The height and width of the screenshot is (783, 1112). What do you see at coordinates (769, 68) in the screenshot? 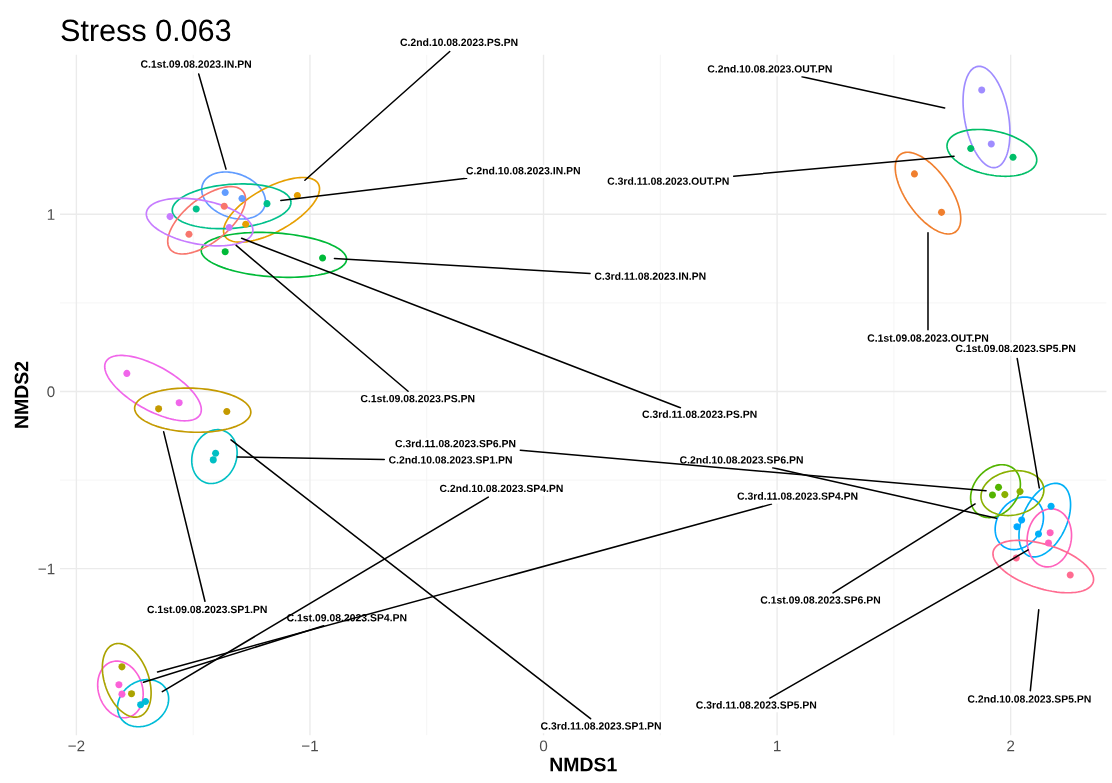
I see `annotation: C.2nd.10.08.2023.OUT.PN` at bounding box center [769, 68].